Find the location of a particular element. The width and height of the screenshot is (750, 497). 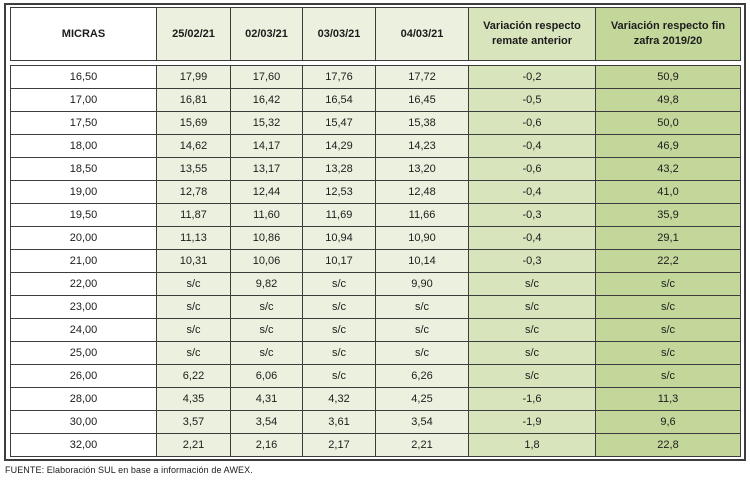

variation-zafra-cell: 29,1 is located at coordinates (668, 238).